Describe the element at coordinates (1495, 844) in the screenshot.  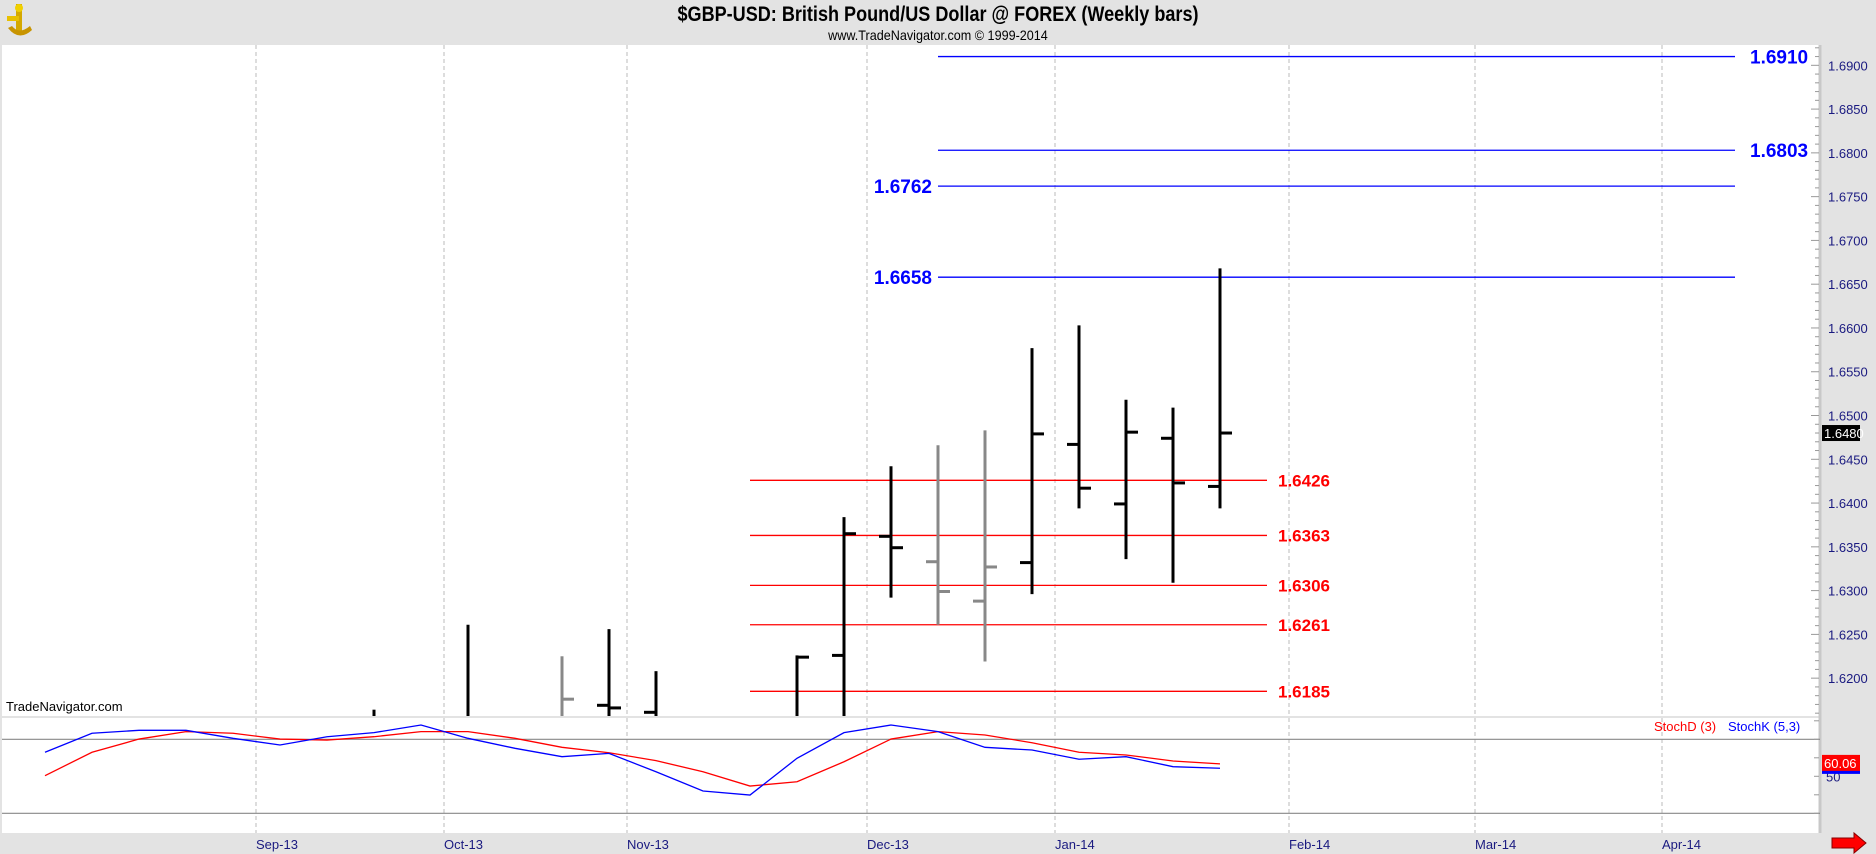
I see `x-tick-label: Mar-14` at that location.